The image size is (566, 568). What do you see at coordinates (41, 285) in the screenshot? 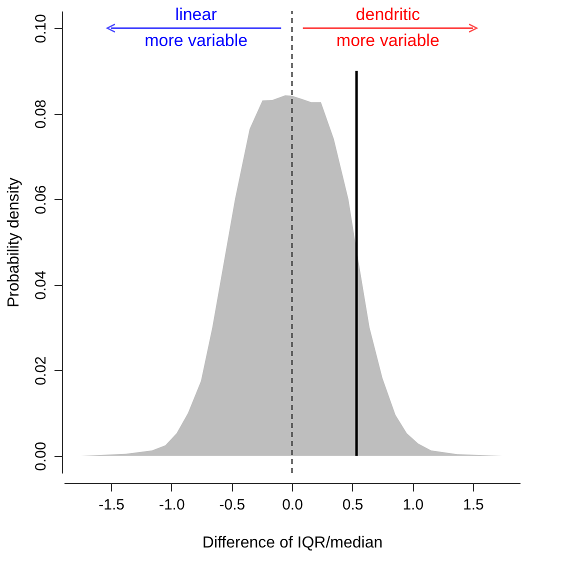
I see `y-tick-label: 0.04` at bounding box center [41, 285].